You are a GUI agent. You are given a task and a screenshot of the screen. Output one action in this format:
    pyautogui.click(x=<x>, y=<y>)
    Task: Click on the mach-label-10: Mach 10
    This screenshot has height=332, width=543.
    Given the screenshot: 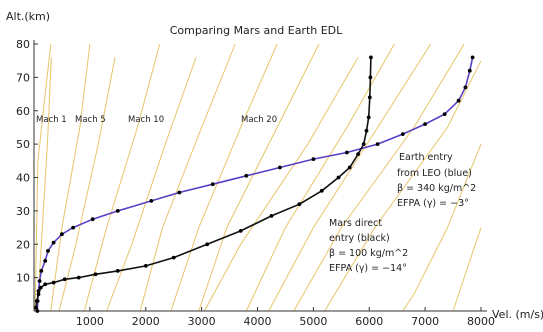 What is the action you would take?
    pyautogui.click(x=146, y=120)
    